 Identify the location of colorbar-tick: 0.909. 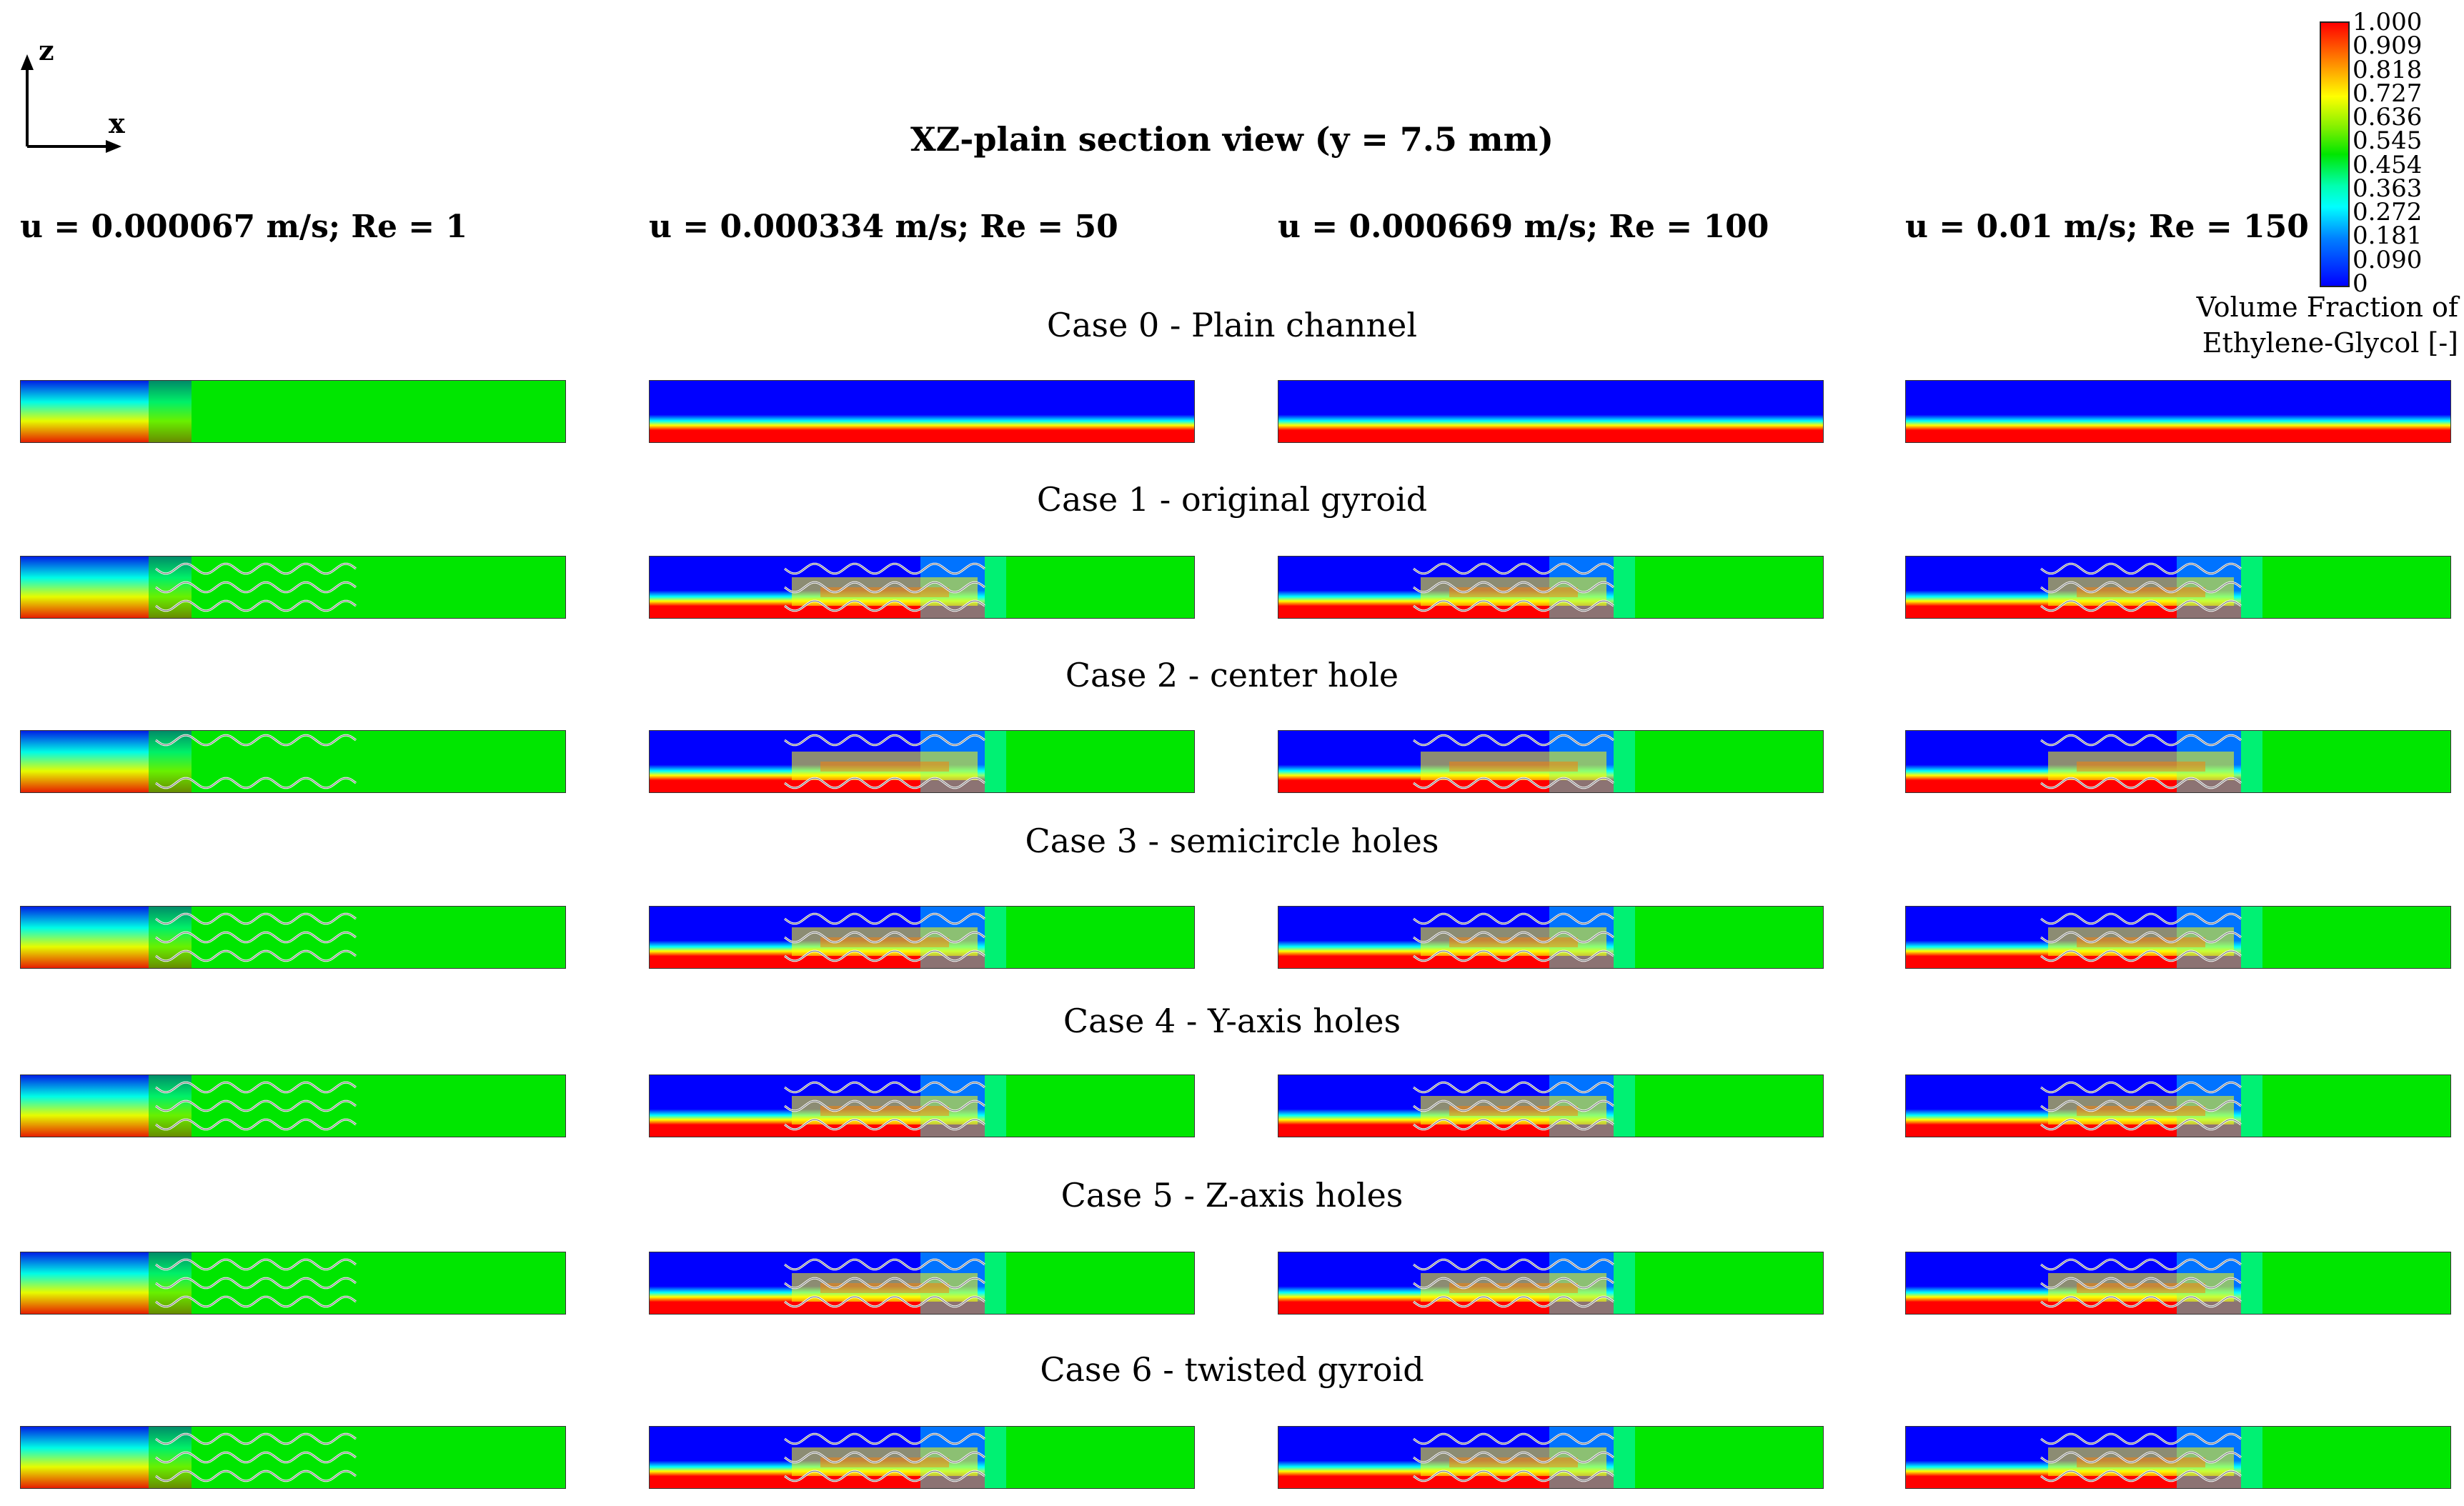
(2388, 46).